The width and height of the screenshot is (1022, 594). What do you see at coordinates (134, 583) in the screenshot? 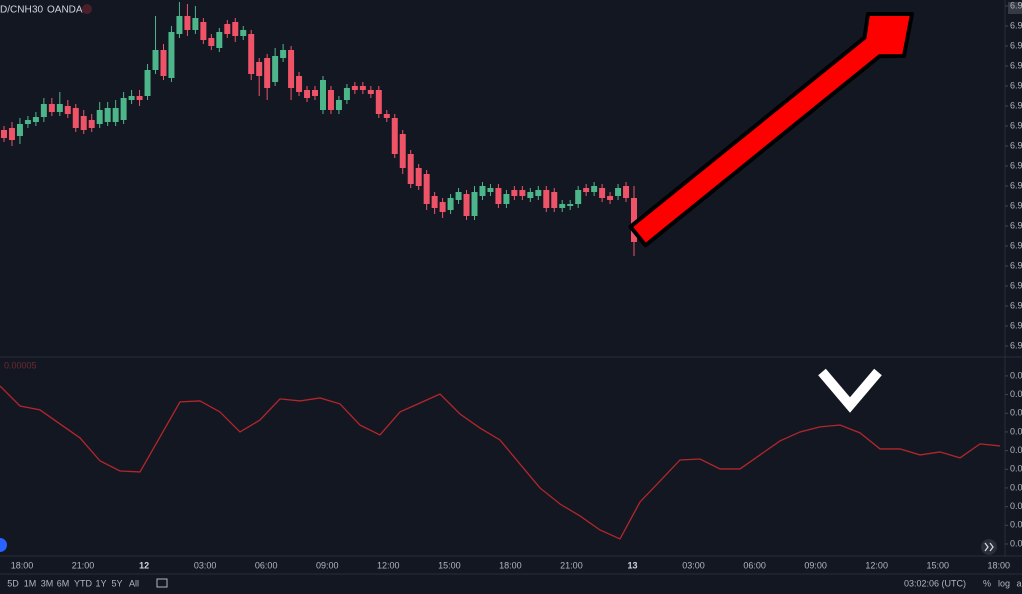
I see `range-button: All` at bounding box center [134, 583].